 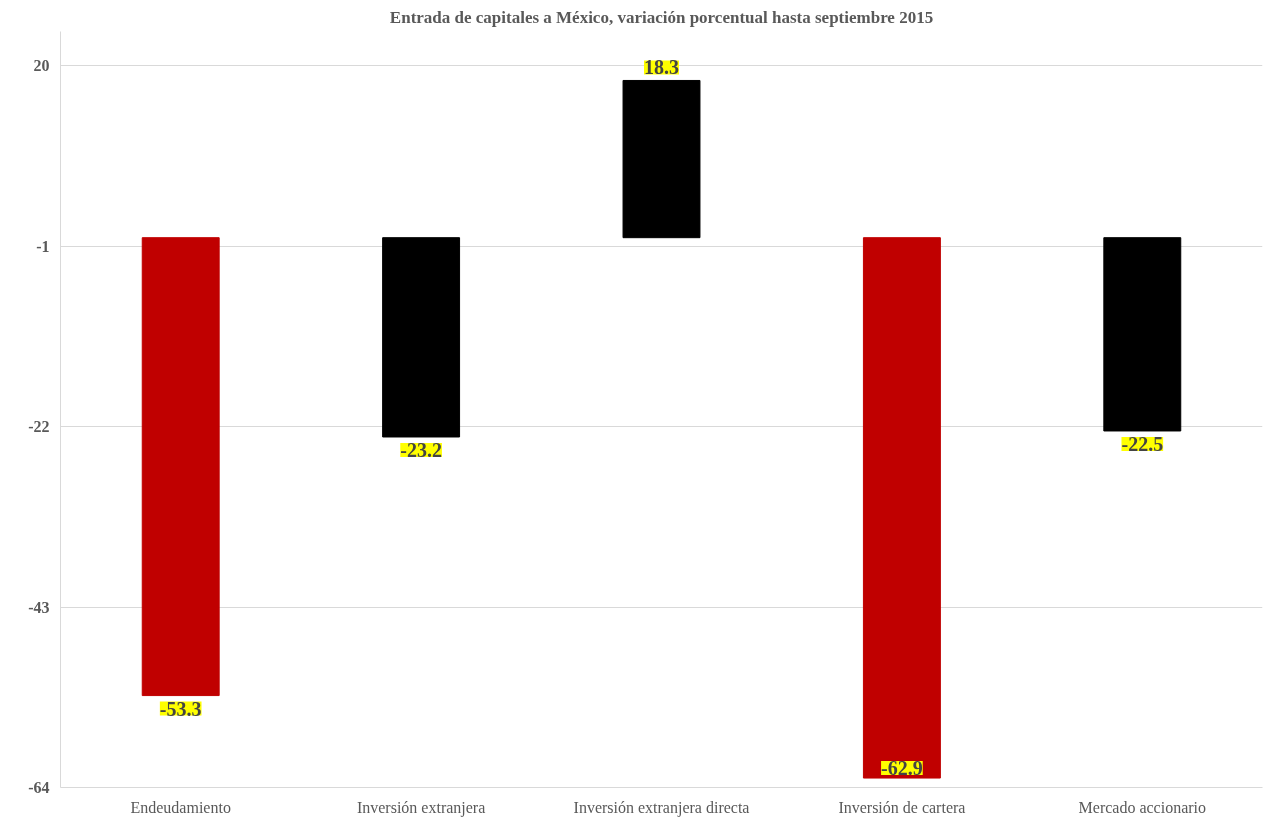 I want to click on y-tick-label: 20, so click(x=41, y=66).